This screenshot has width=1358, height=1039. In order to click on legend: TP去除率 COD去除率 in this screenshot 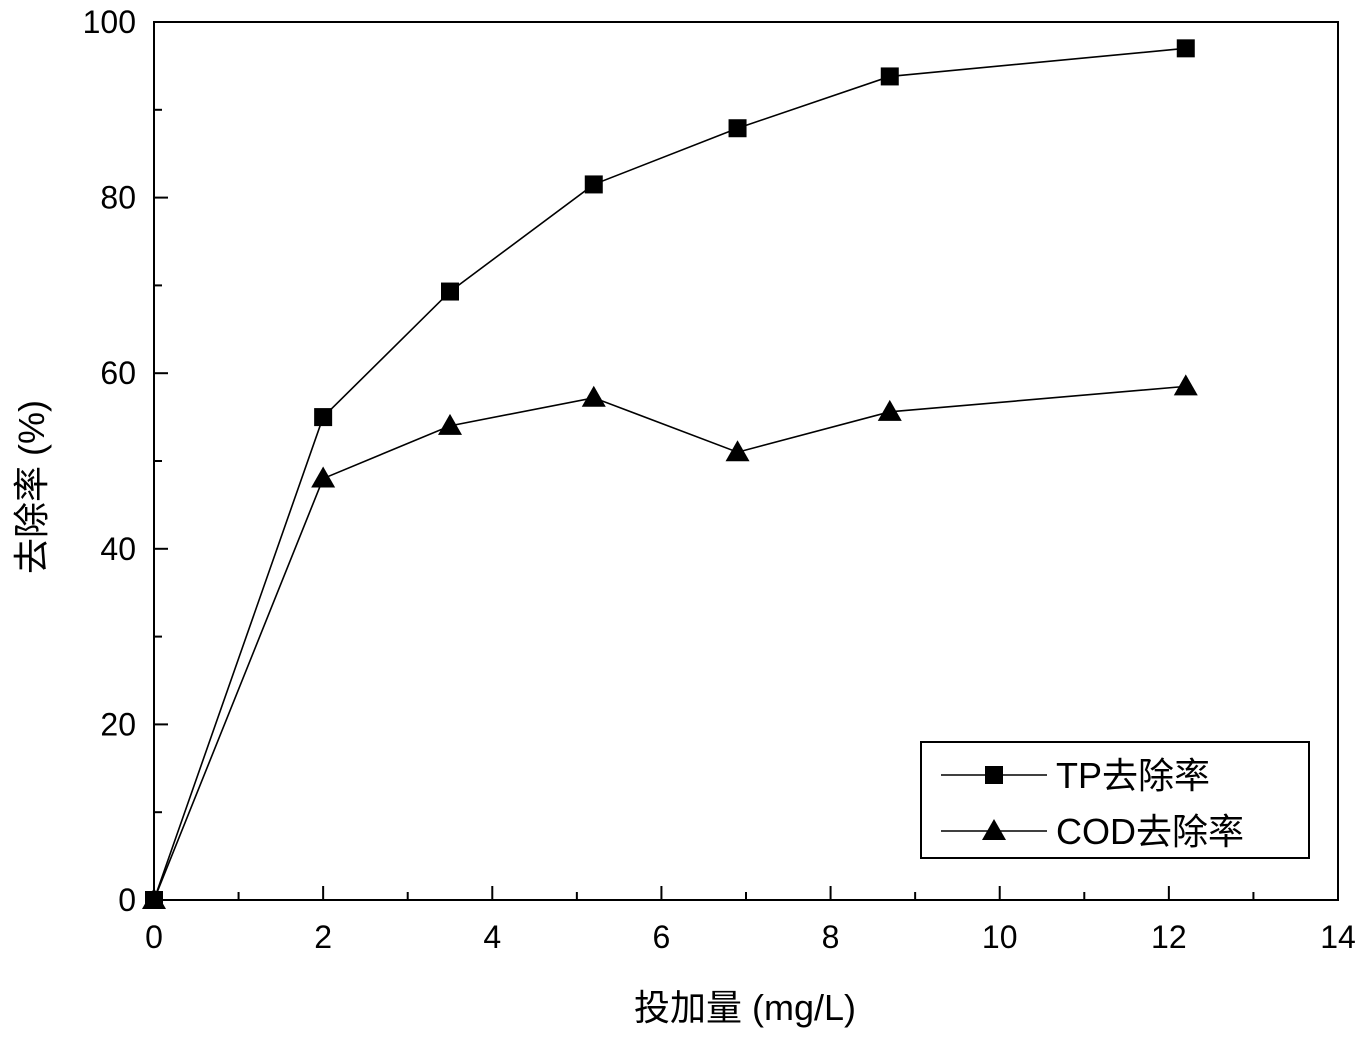, I will do `click(1115, 800)`.